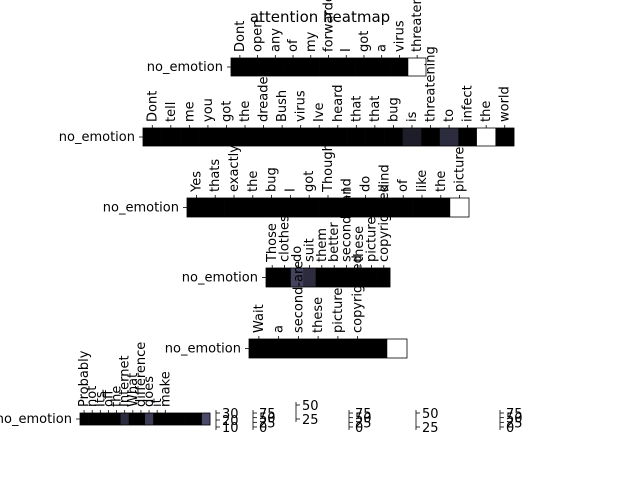 The height and width of the screenshot is (480, 640). What do you see at coordinates (208, 110) in the screenshot?
I see `token-label: you` at bounding box center [208, 110].